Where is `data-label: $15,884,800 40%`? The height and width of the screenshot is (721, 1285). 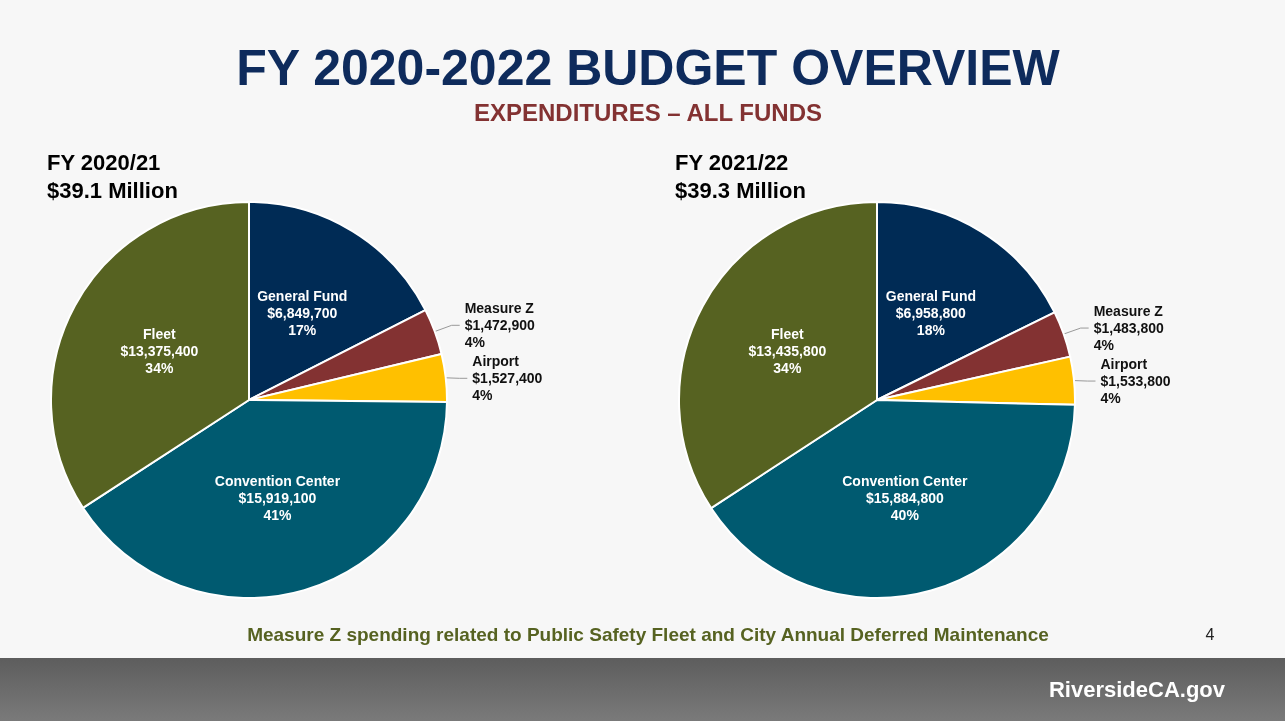
data-label: $15,884,800 40% is located at coordinates (904, 507).